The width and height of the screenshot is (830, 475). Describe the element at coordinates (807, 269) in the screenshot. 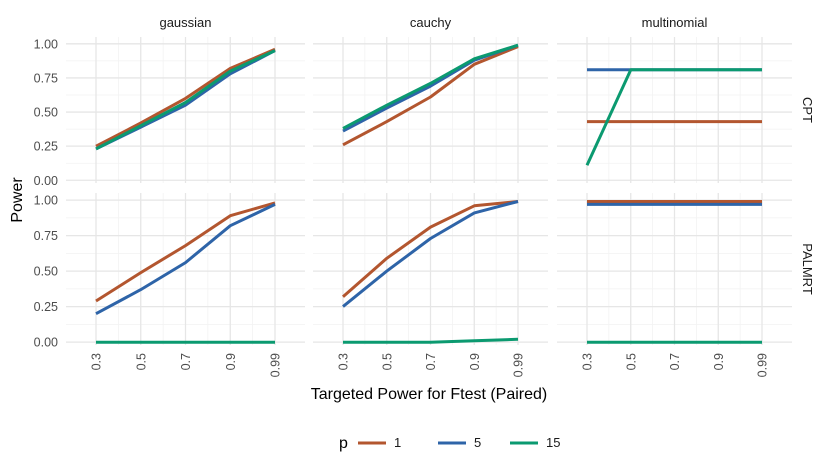

I see `facet-strip-palmrt: PALMRT` at that location.